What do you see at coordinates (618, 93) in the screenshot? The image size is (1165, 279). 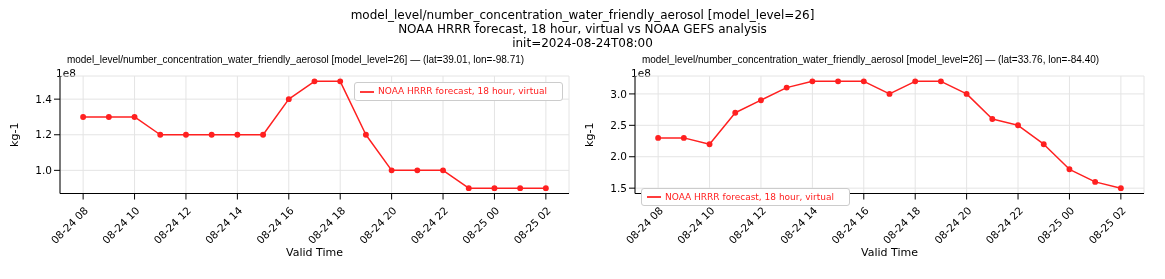 I see `y-tick-label: 3.0` at bounding box center [618, 93].